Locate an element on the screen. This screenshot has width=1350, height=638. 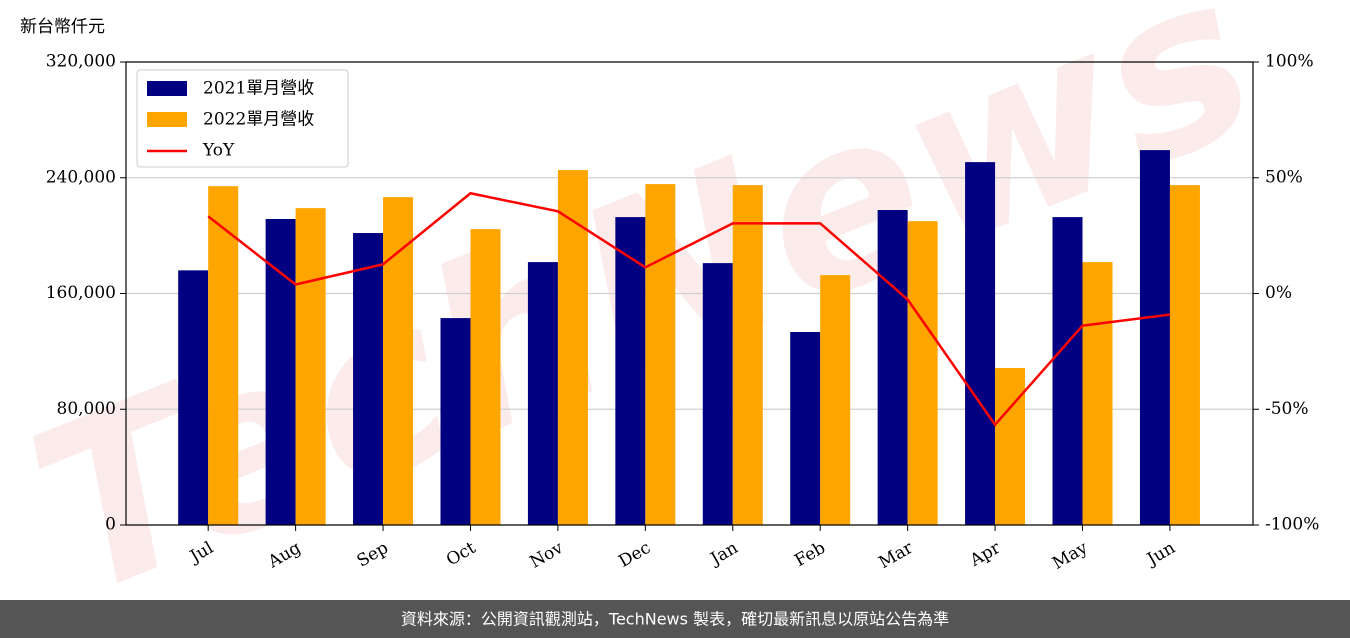
y-axis-label: 新台幣仟元 is located at coordinates (62, 27).